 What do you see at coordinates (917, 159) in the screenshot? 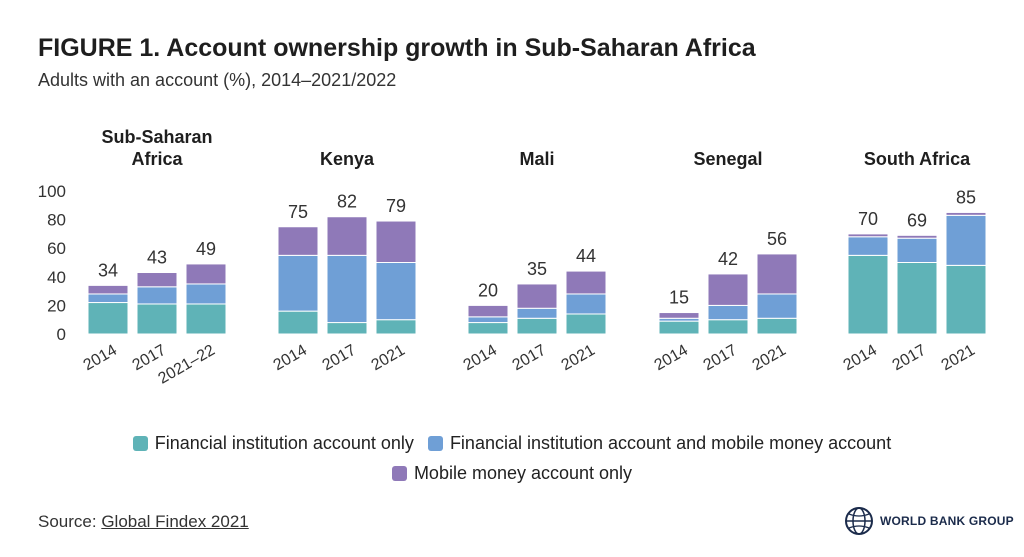
I see `group-label-4-line-0: South Africa` at bounding box center [917, 159].